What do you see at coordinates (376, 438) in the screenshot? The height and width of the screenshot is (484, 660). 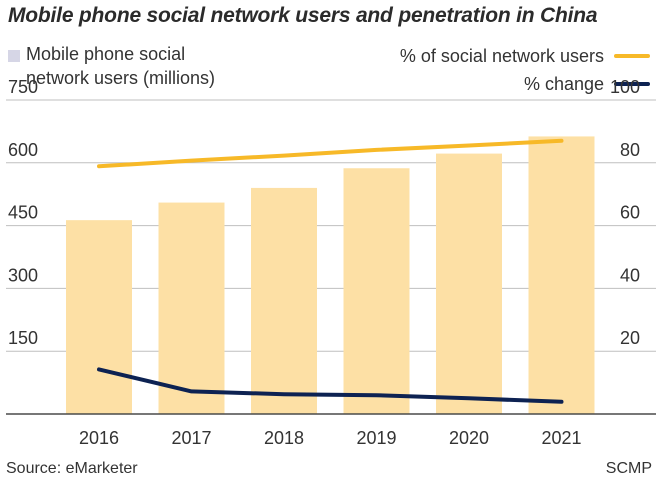 I see `x-tick-label: 2019` at bounding box center [376, 438].